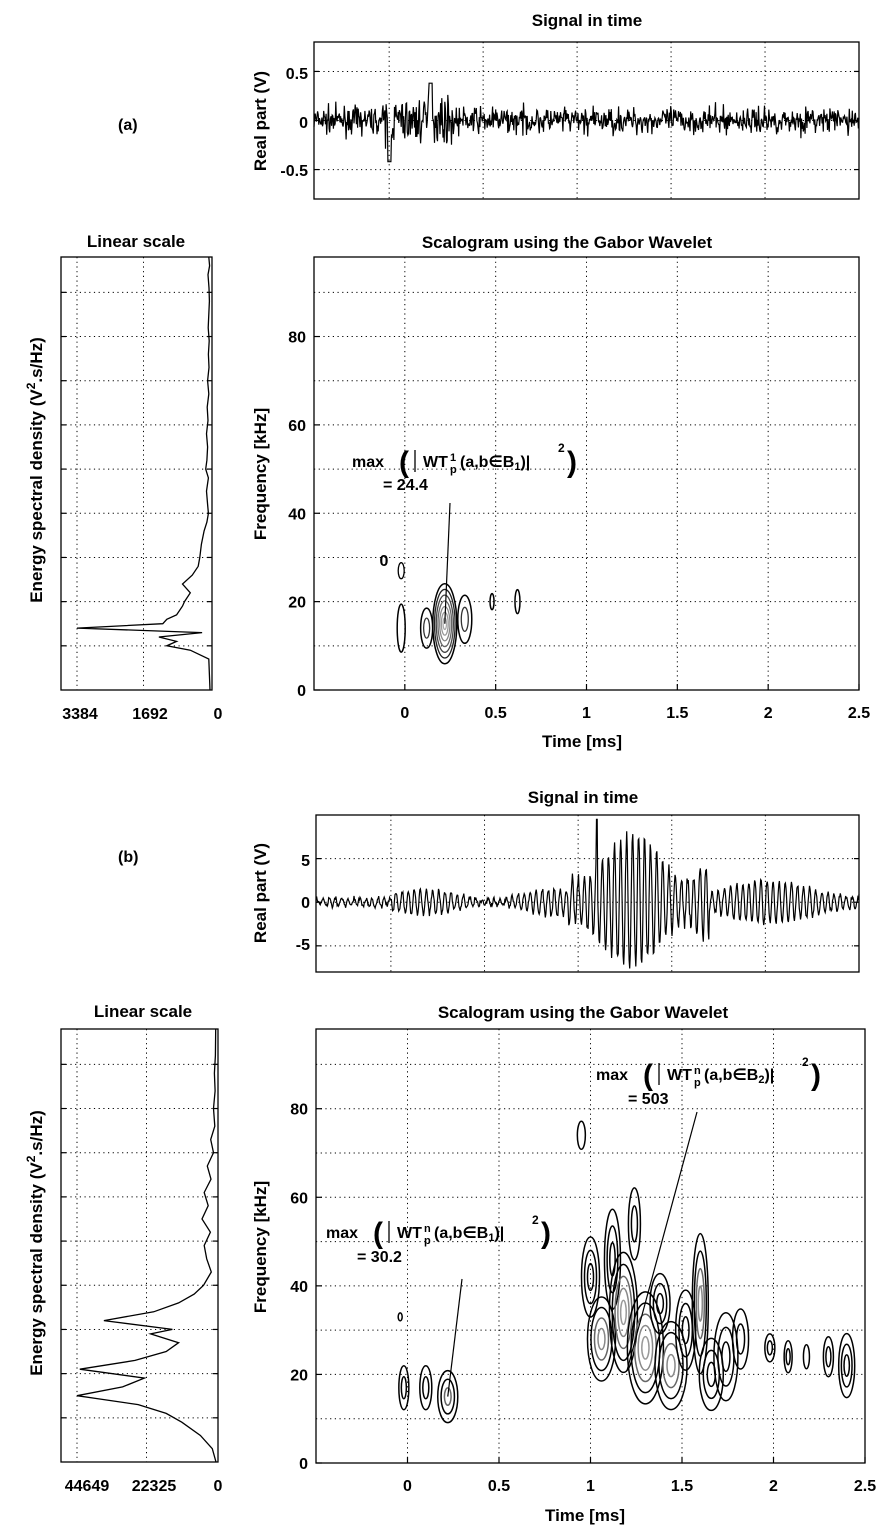 The width and height of the screenshot is (883, 1529). I want to click on xtick-label: 0.5, so click(499, 1486).